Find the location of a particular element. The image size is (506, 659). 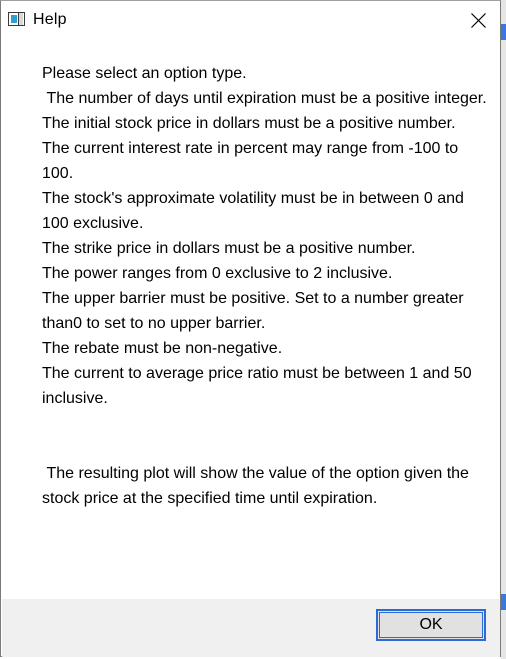

ok-button-label: OK is located at coordinates (431, 624).